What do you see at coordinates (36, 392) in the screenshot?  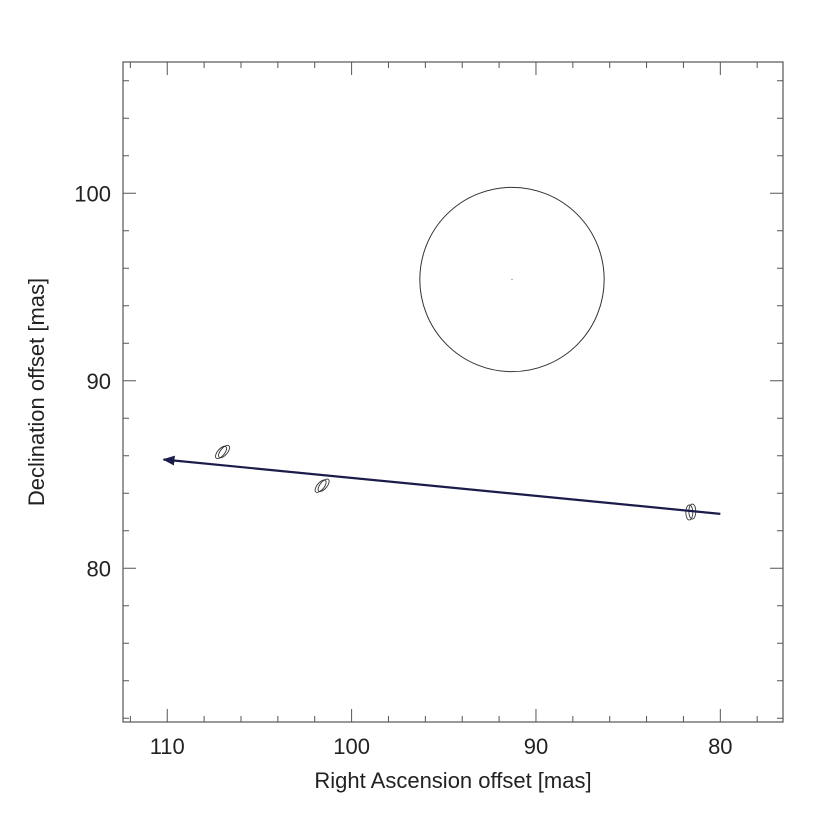 I see `y-axis-label: Declination offset [mas]` at bounding box center [36, 392].